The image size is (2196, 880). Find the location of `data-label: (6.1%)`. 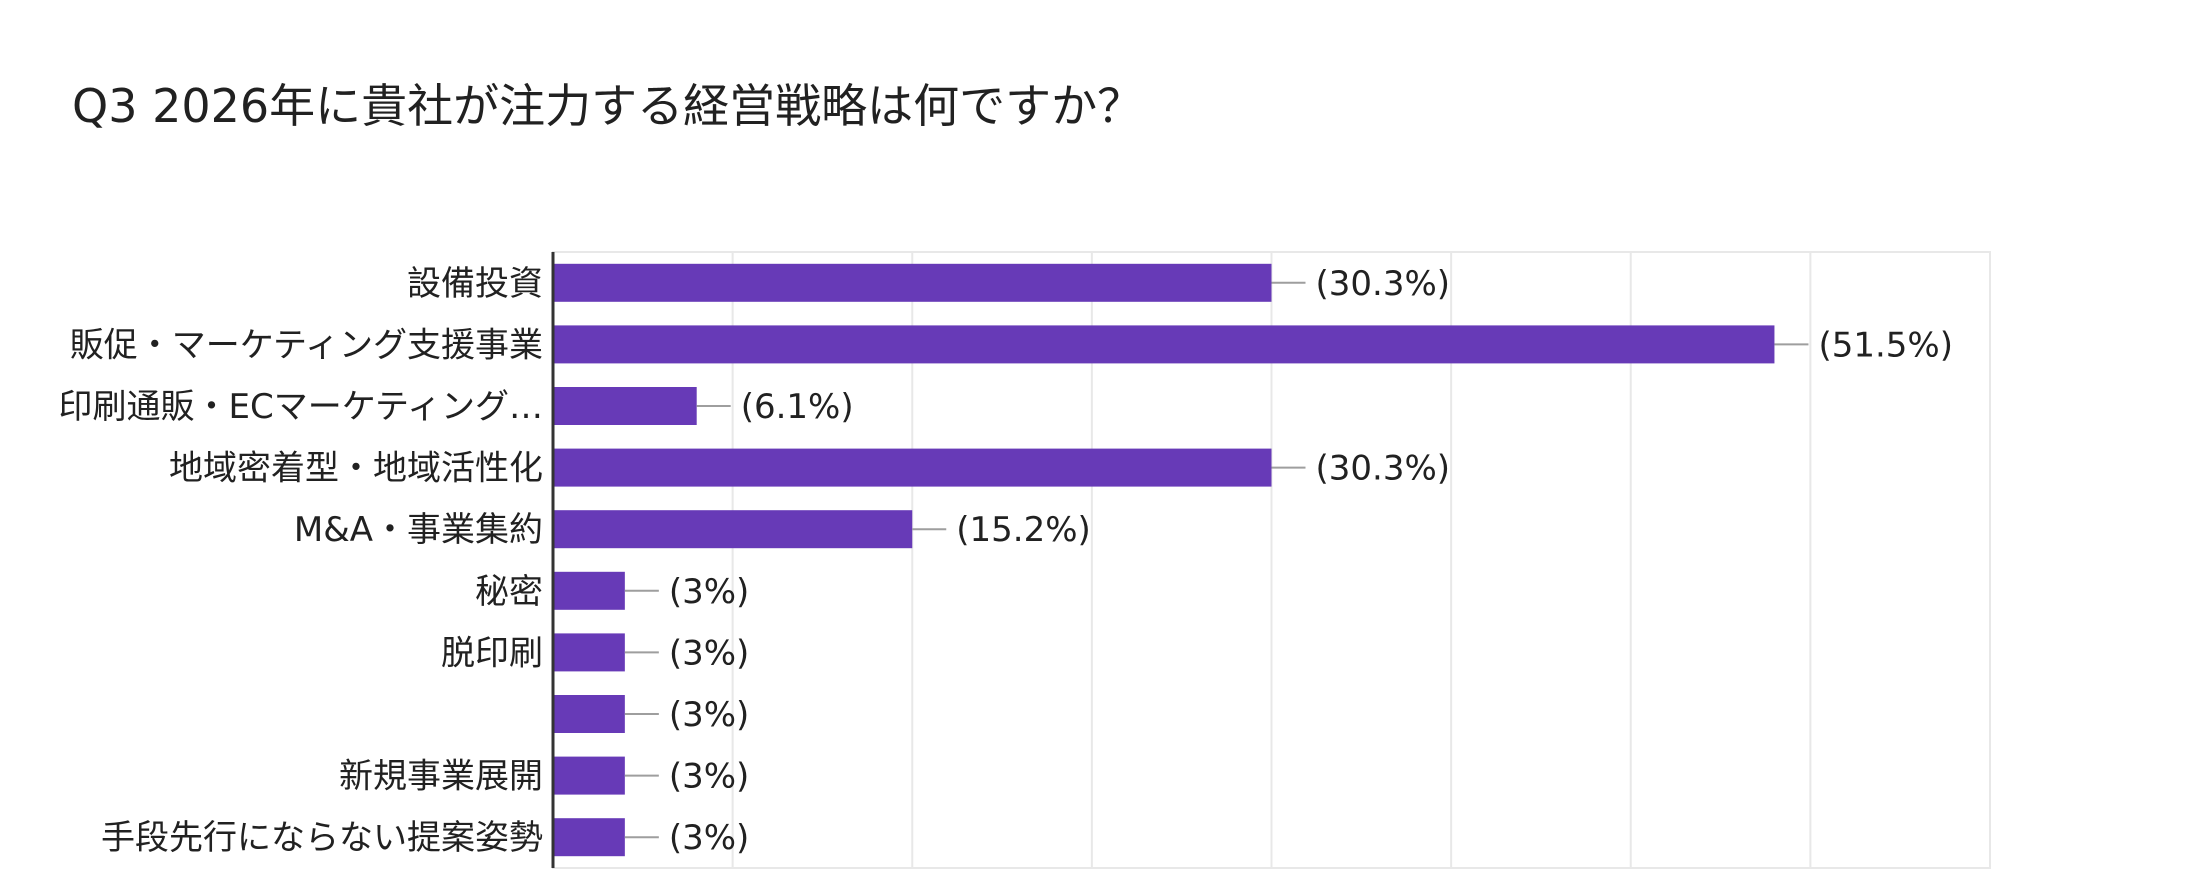

data-label: (6.1%) is located at coordinates (797, 407).